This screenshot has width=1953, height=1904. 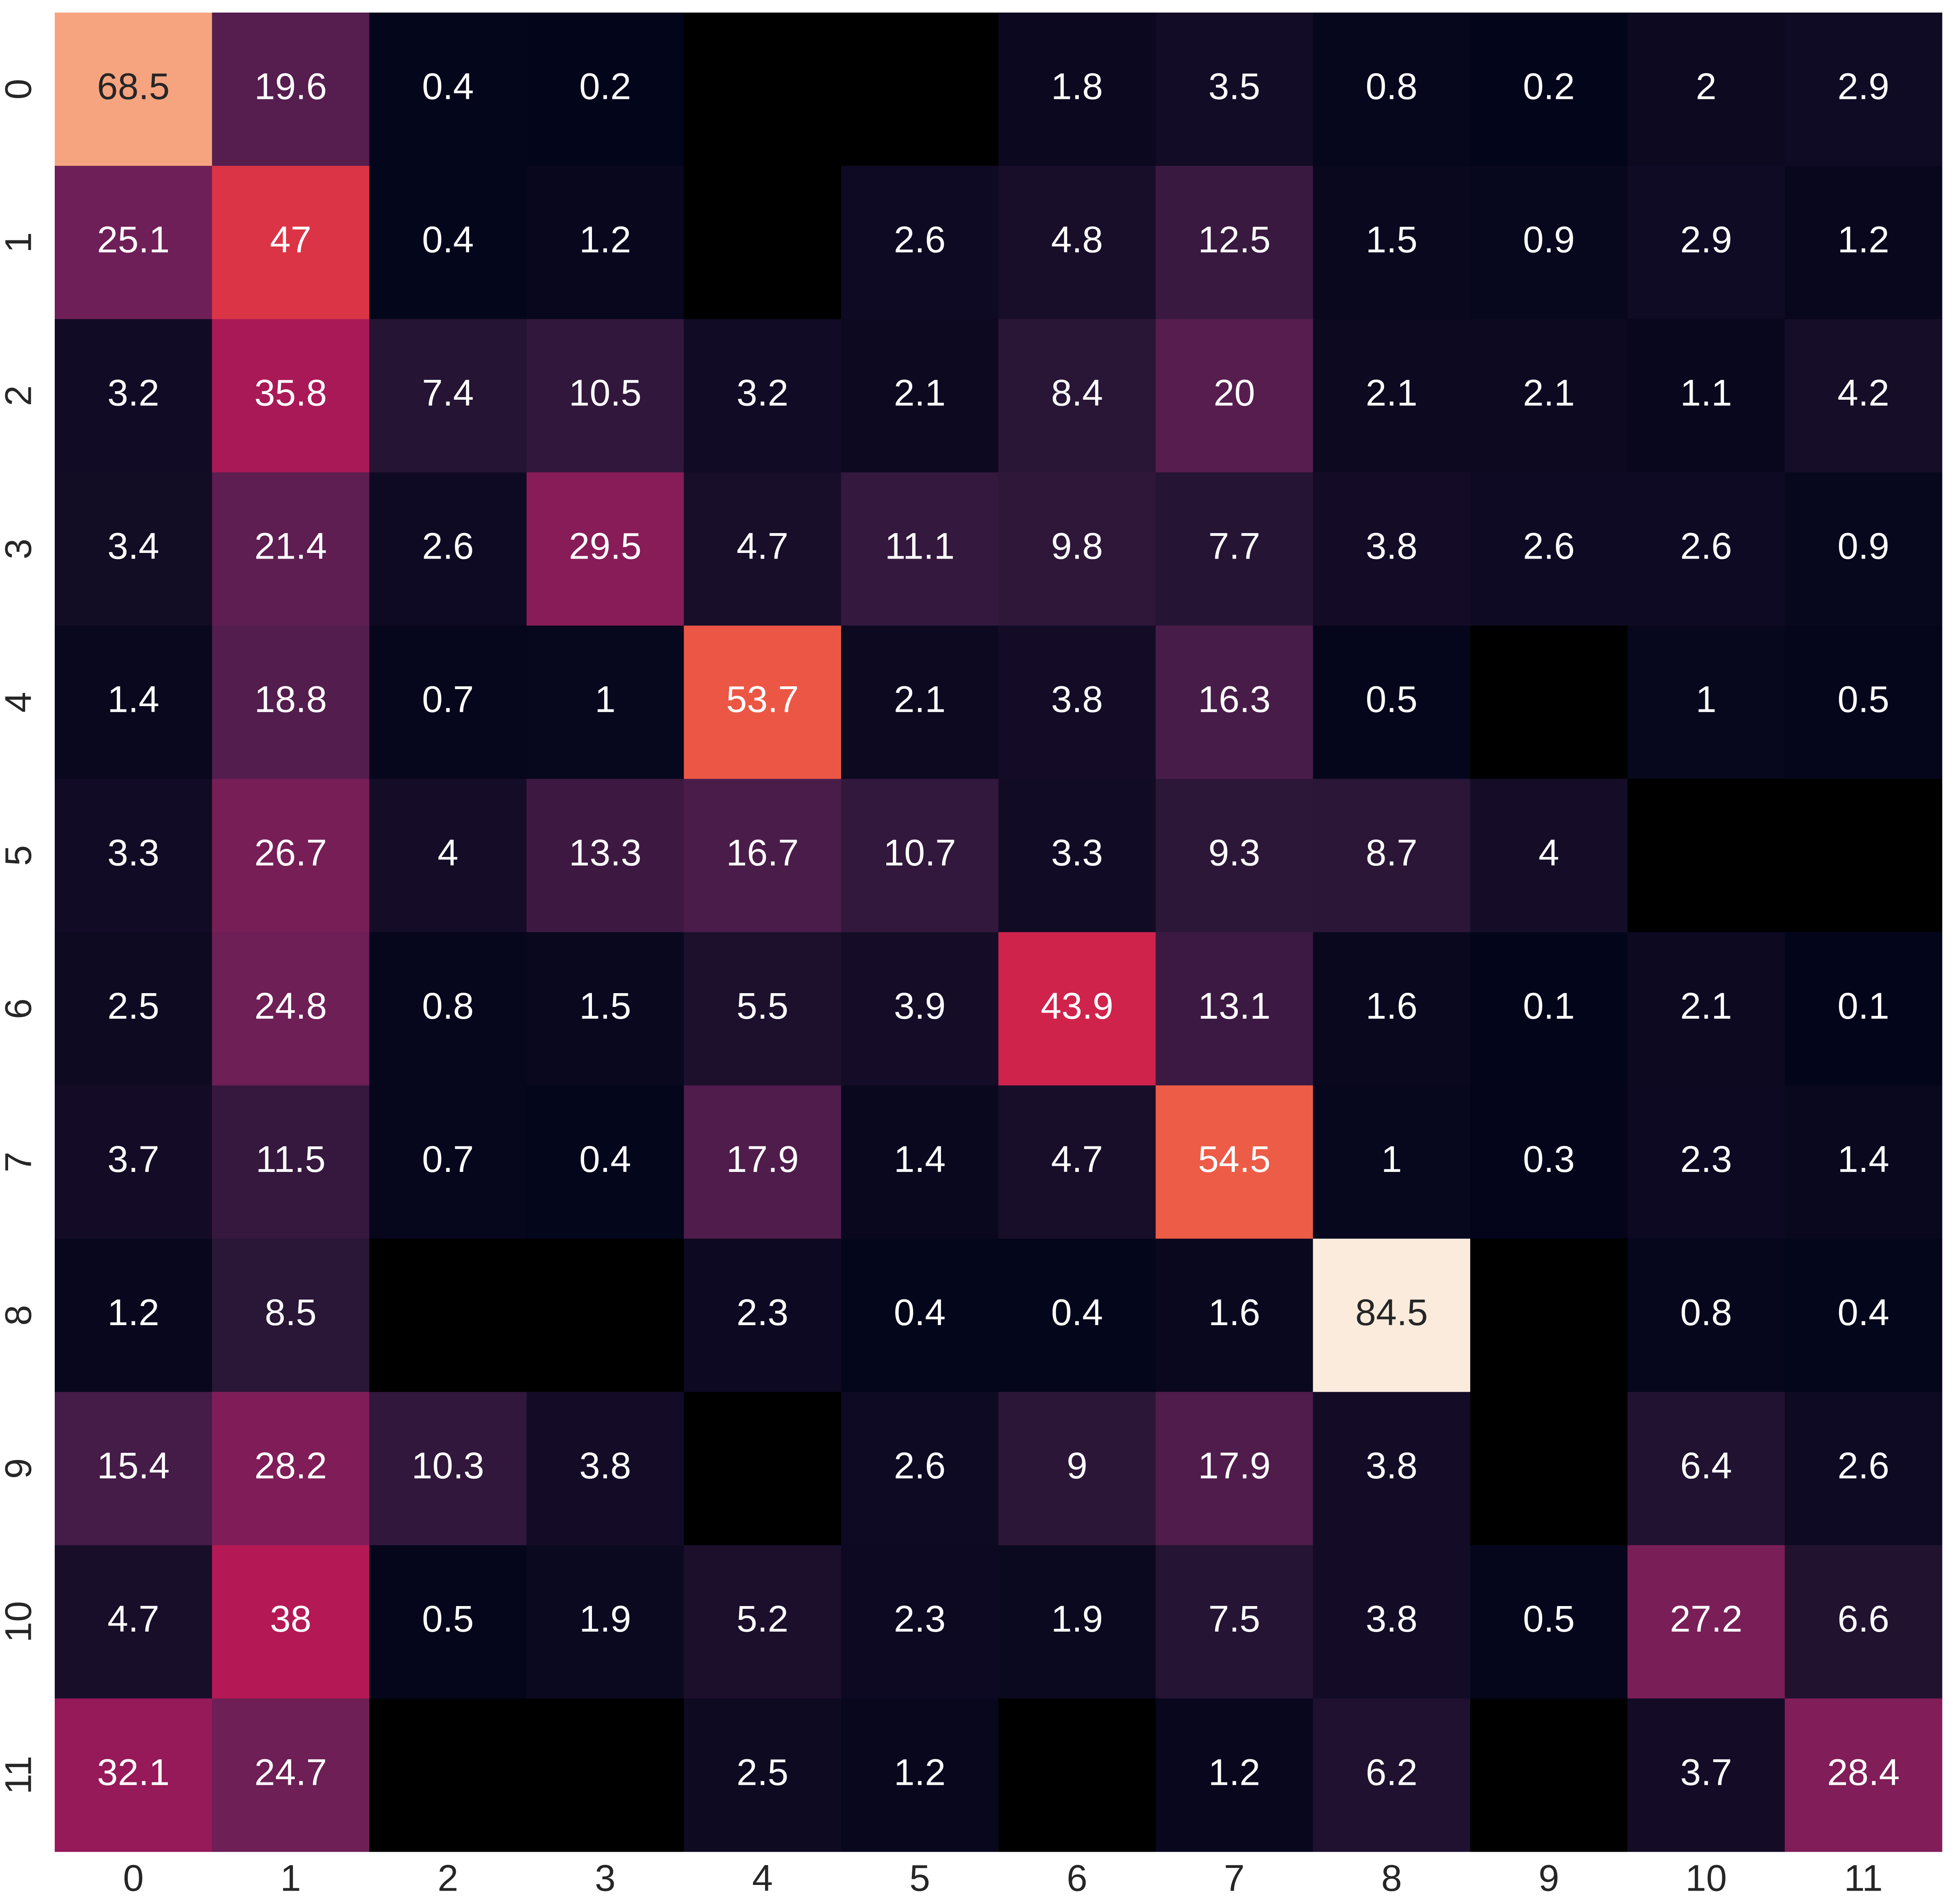 What do you see at coordinates (1391, 86) in the screenshot?
I see `cell-label: 0.8` at bounding box center [1391, 86].